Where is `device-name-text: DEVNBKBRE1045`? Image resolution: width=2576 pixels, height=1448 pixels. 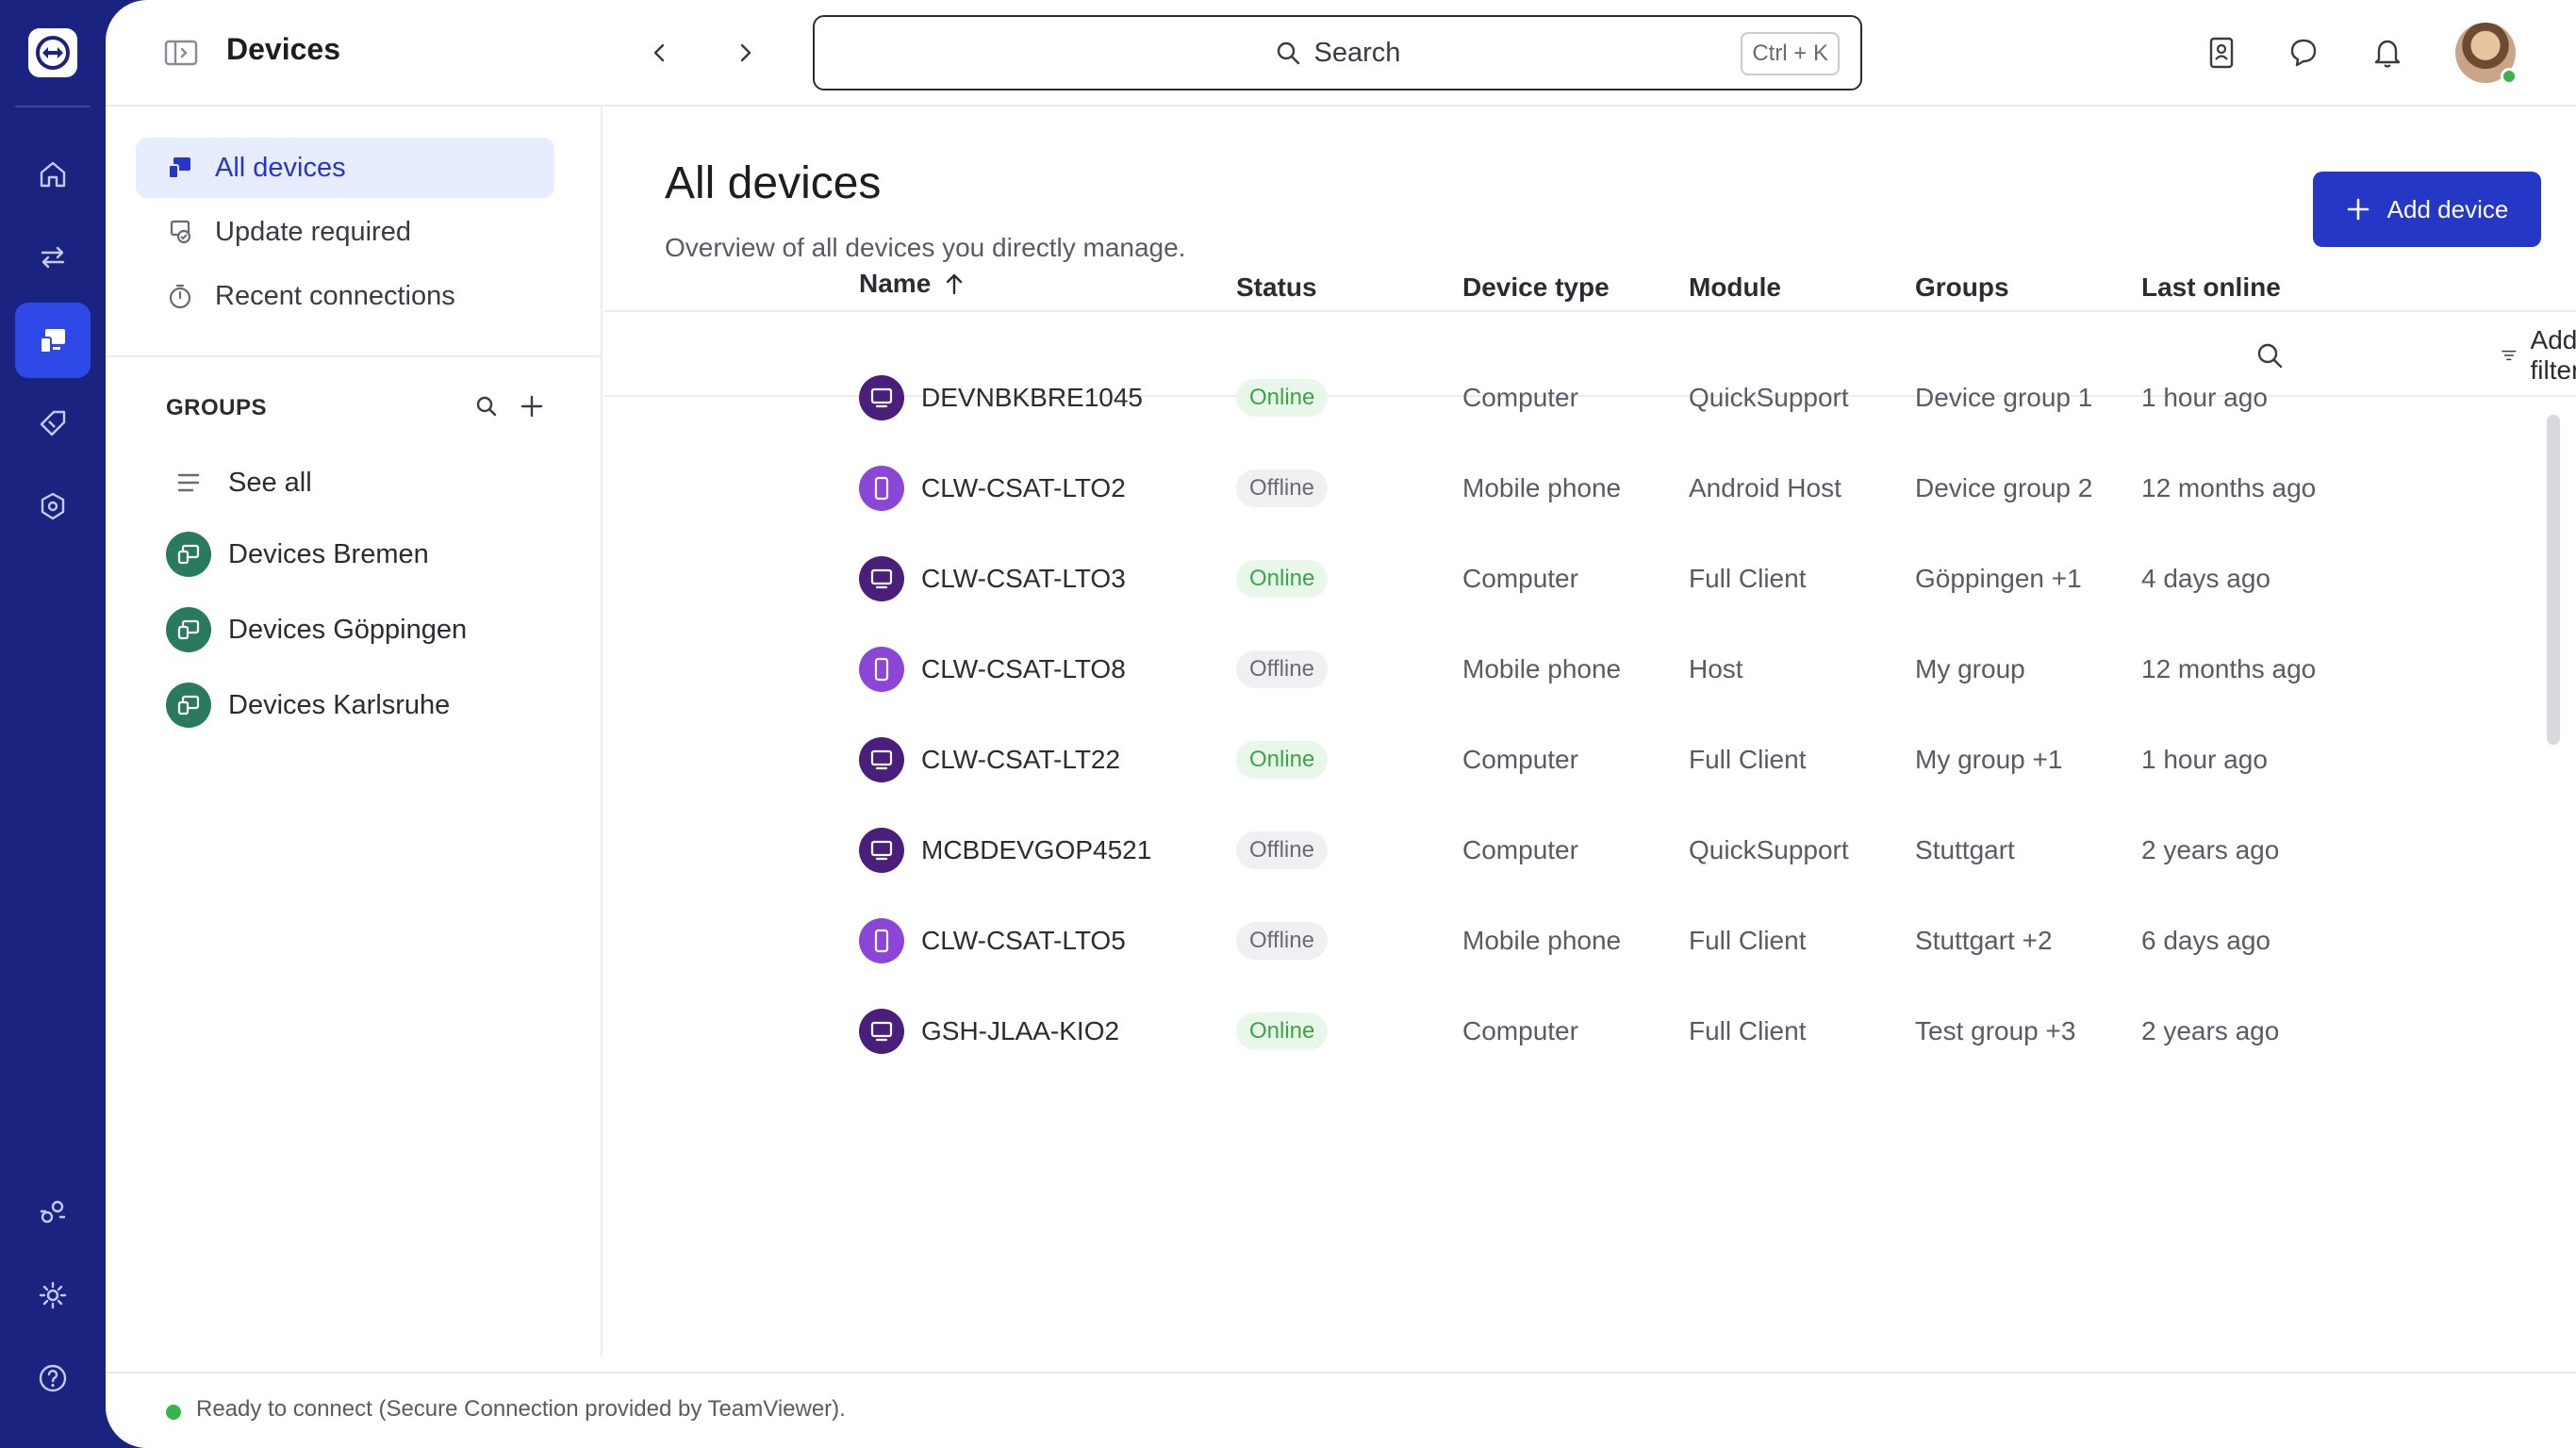
device-name-text: DEVNBKBRE1045 is located at coordinates (1032, 397).